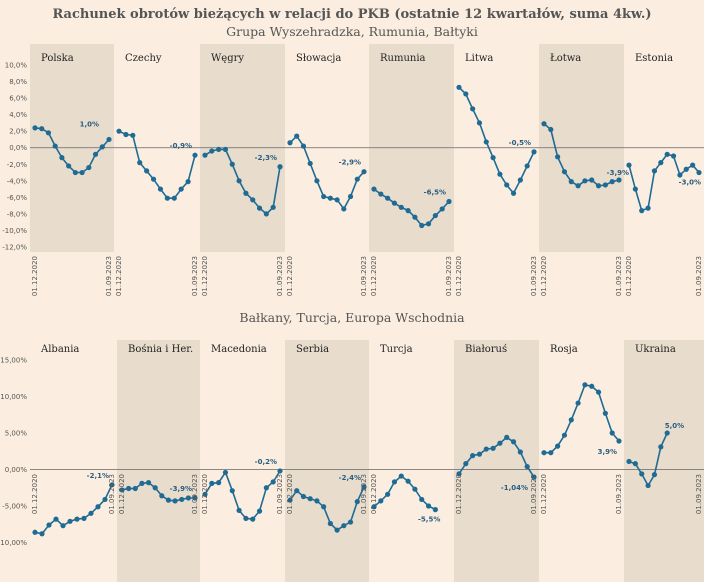  I want to click on x-tick-label-0-0-last: 01.09.2023, so click(109, 276).